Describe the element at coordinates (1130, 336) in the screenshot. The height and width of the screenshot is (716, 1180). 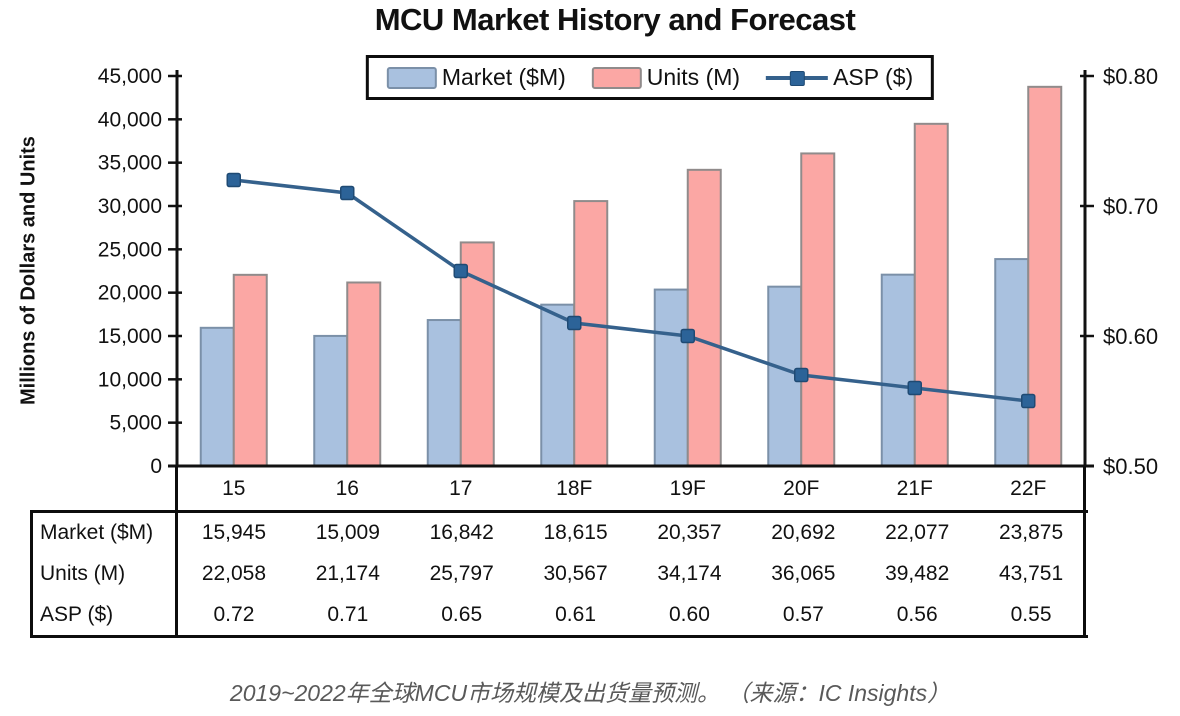
I see `right-axis-tick-label: $0.60` at that location.